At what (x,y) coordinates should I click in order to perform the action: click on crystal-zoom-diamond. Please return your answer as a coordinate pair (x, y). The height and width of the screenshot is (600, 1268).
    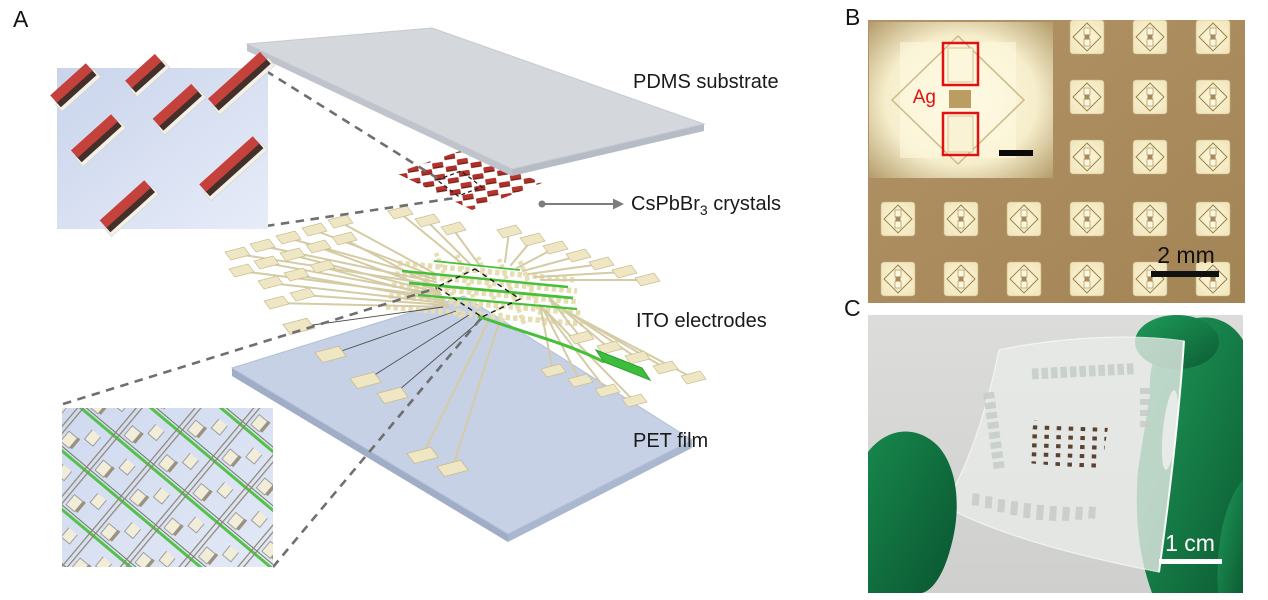
    Looking at the image, I should click on (459, 183).